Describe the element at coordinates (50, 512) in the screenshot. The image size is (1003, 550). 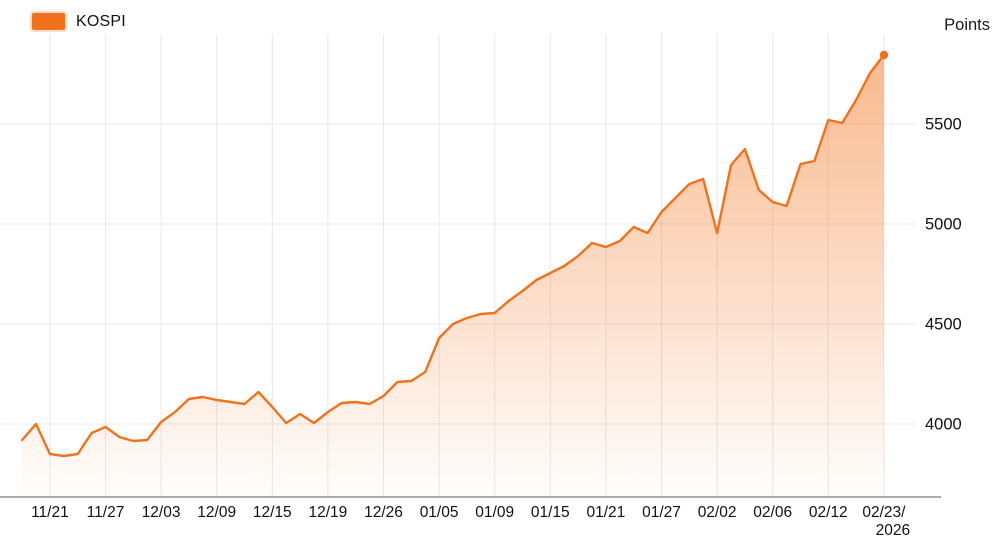
I see `x-tick-label: 11/21` at that location.